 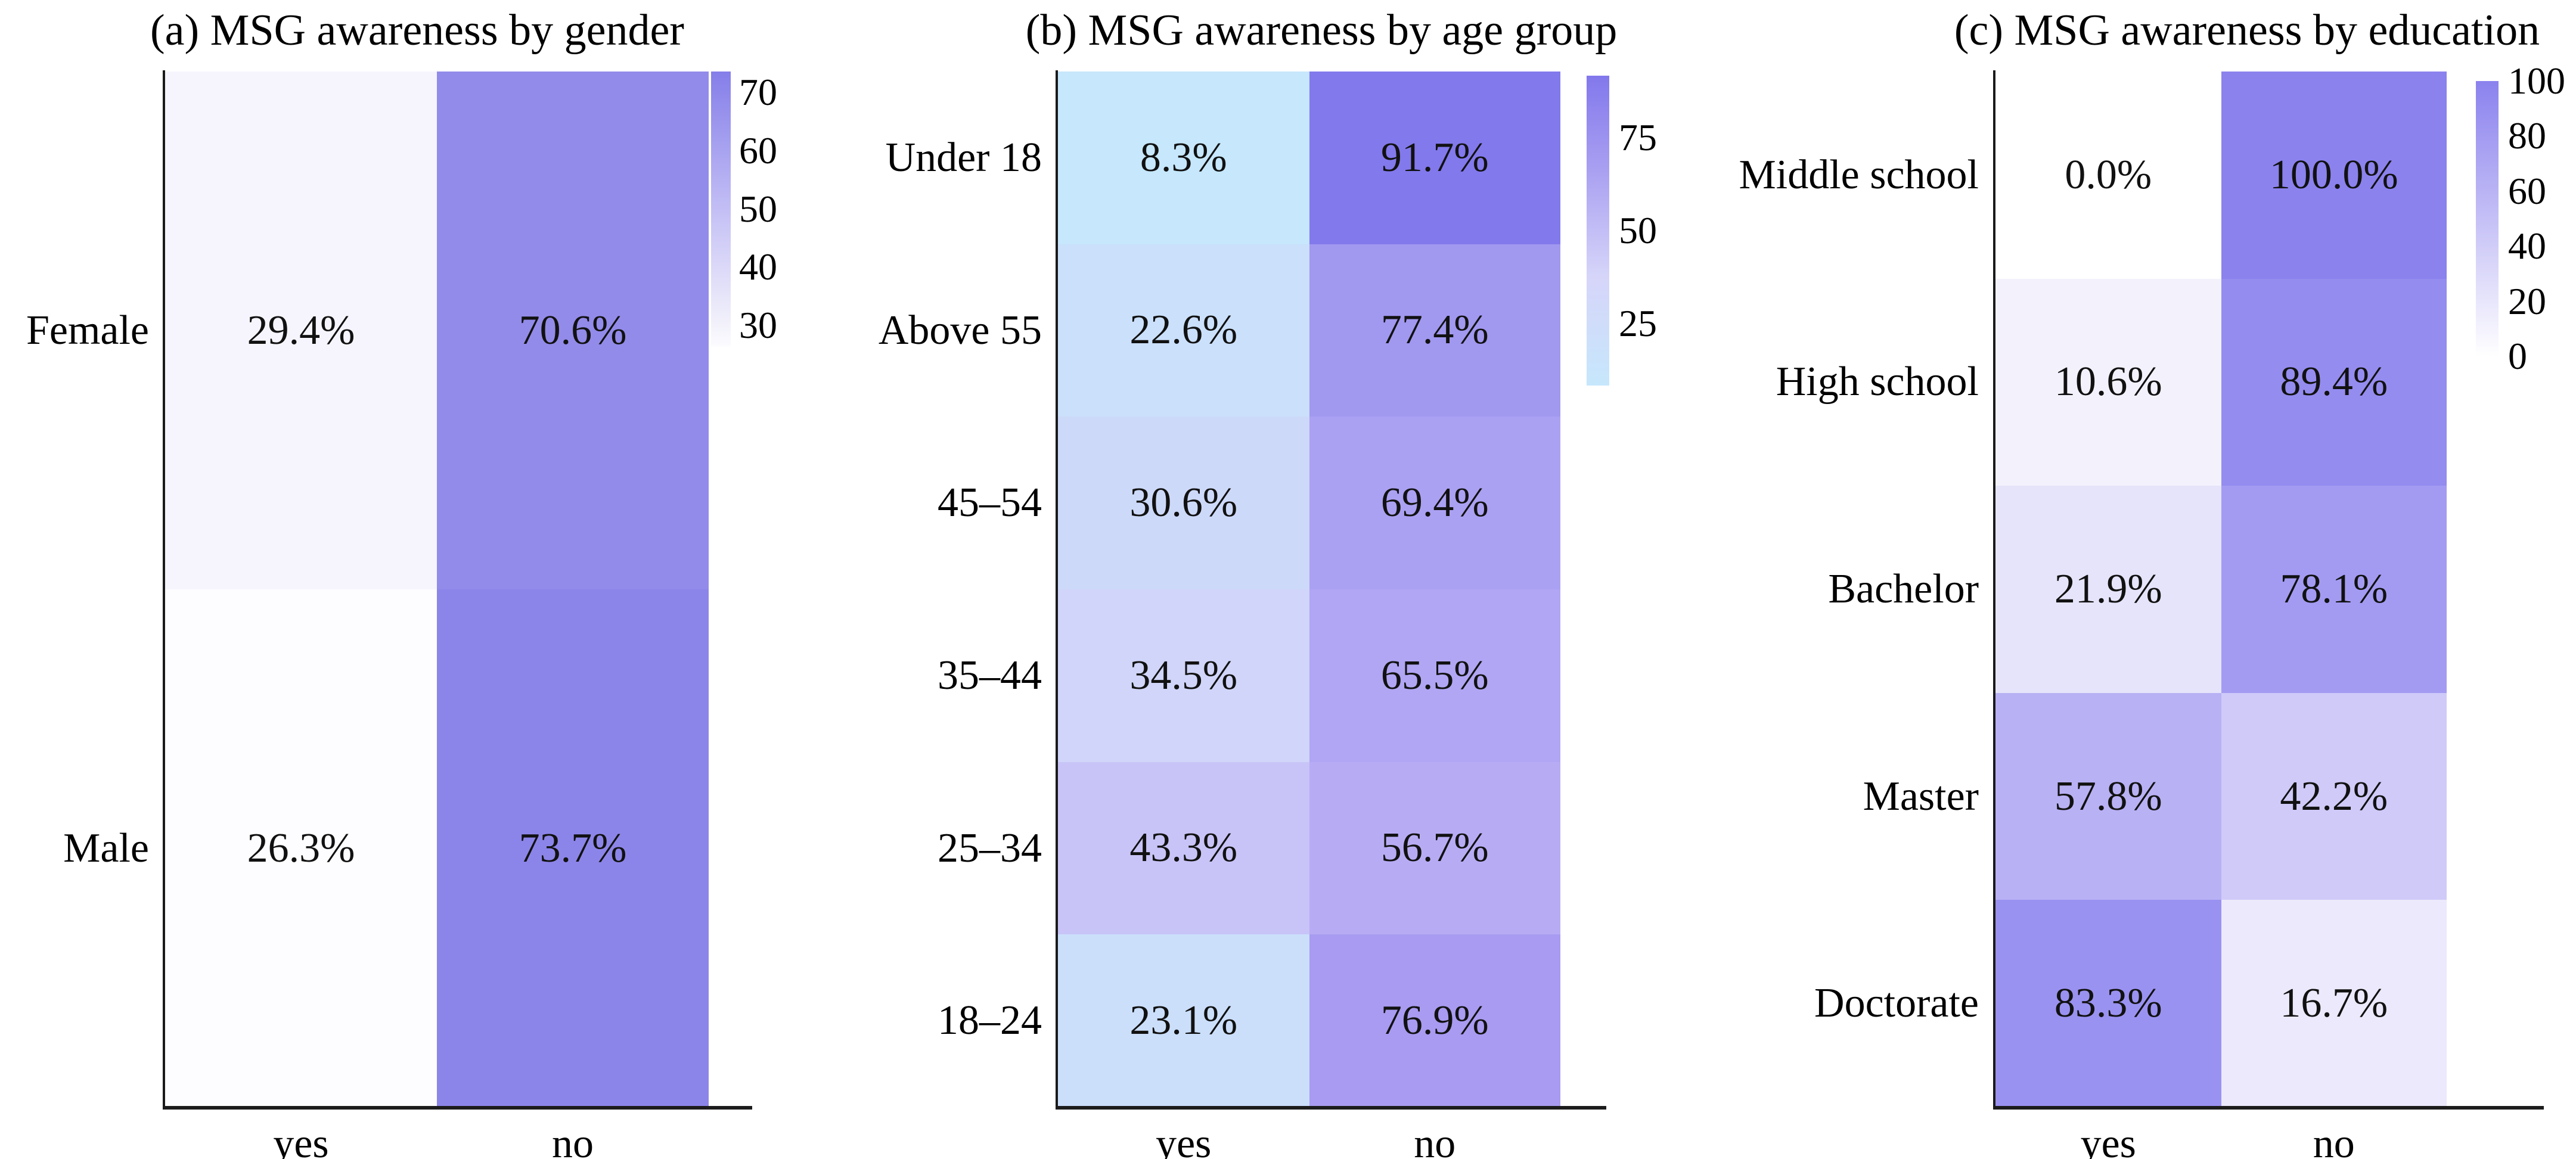 What do you see at coordinates (2334, 796) in the screenshot?
I see `heatmap-cell-master-no: 42.2%` at bounding box center [2334, 796].